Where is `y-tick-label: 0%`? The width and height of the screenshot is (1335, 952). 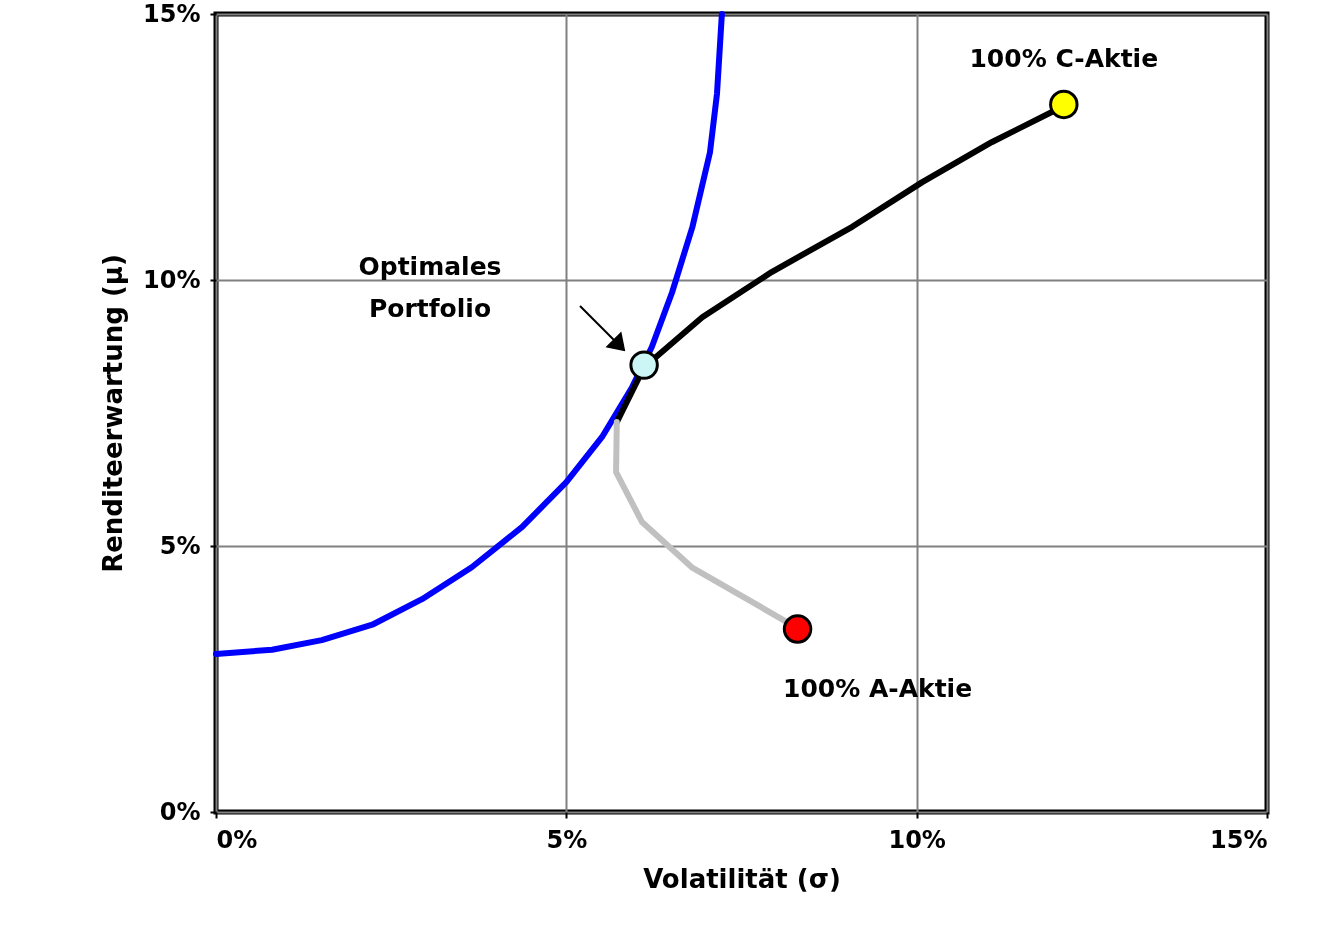
y-tick-label: 0% is located at coordinates (180, 811).